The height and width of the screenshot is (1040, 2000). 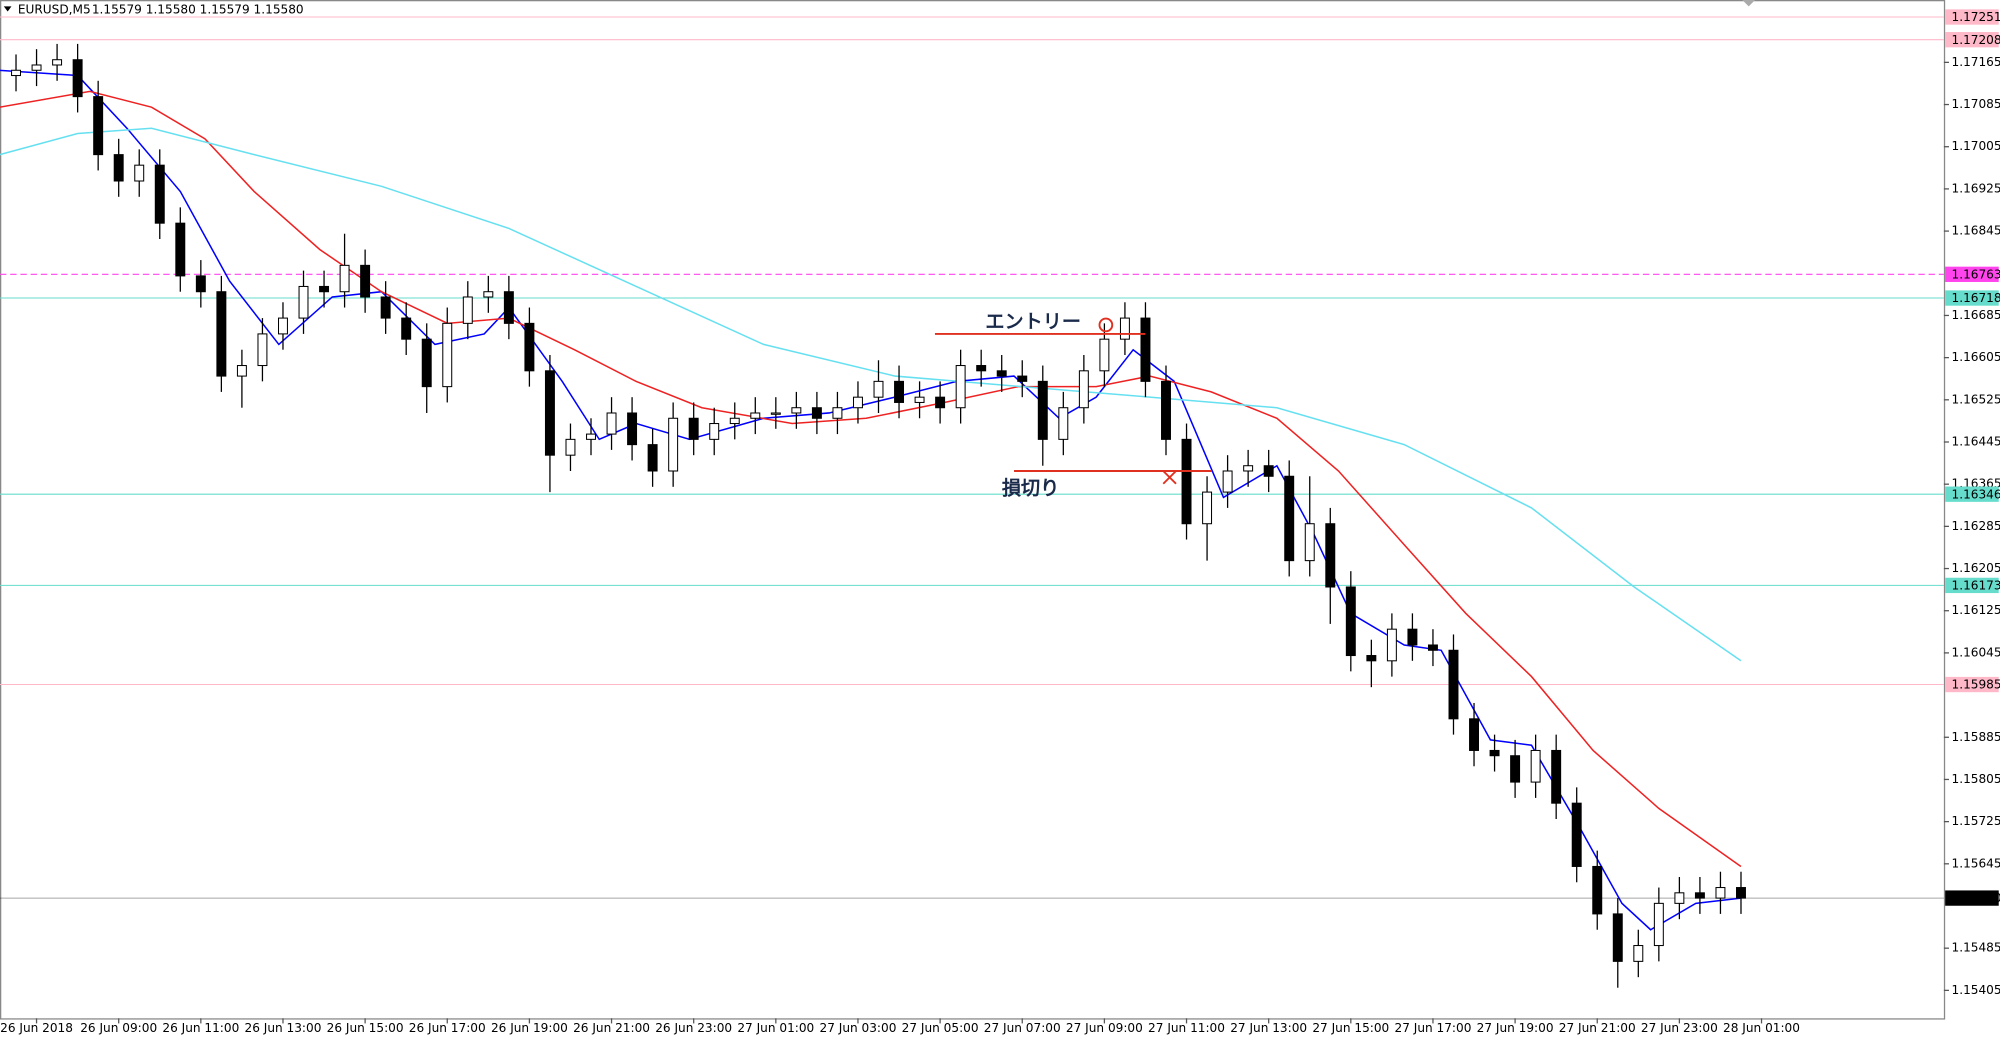 What do you see at coordinates (1976, 898) in the screenshot?
I see `price-tag-label: 1.15580` at bounding box center [1976, 898].